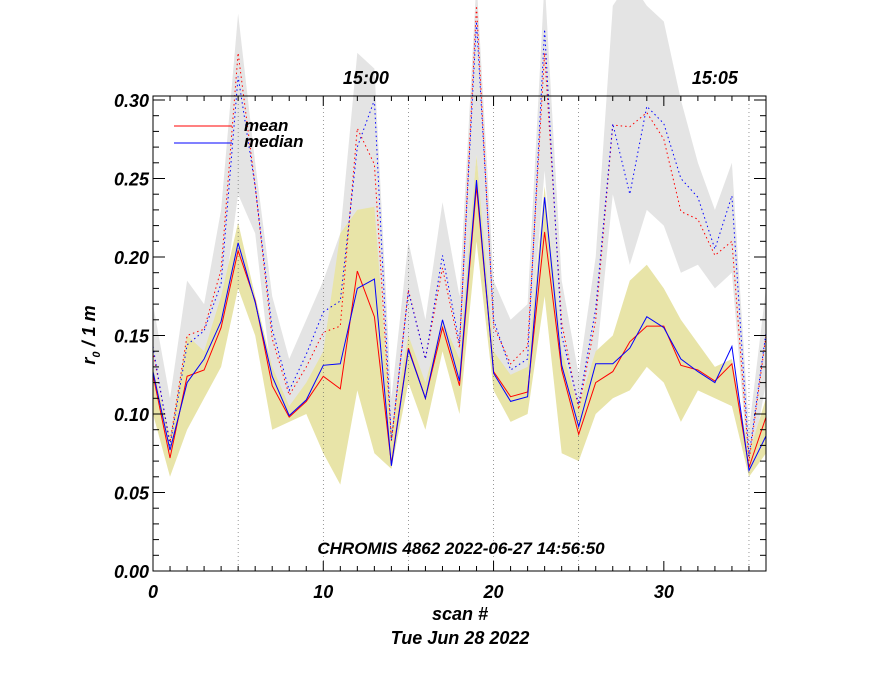 The image size is (880, 680). Describe the element at coordinates (323, 592) in the screenshot. I see `x-tick-label: 10` at that location.